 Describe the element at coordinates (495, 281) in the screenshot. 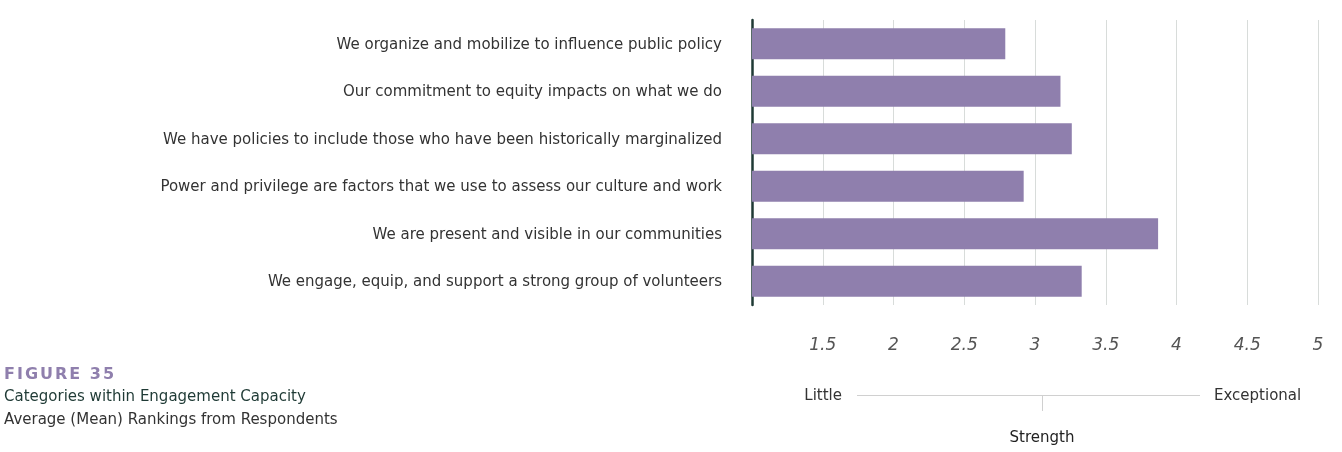

I see `y-tick-label: We engage, equip, and support a strong group of volunteers` at that location.